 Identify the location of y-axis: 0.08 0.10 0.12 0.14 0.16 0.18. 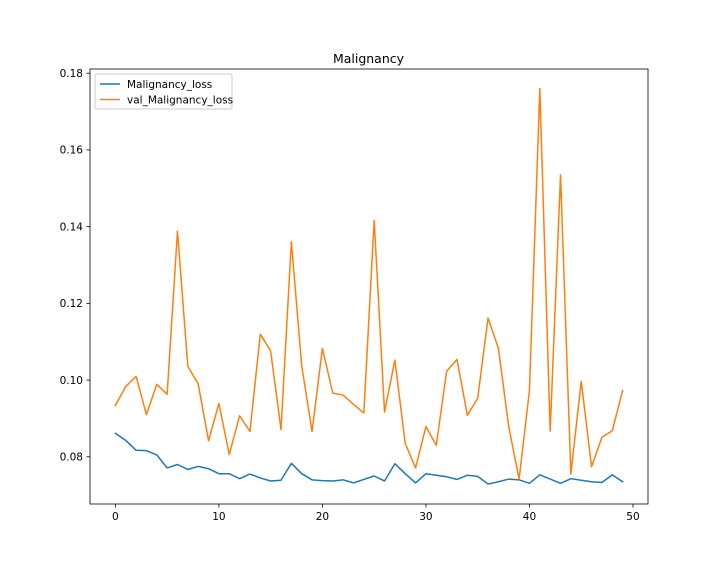
(75, 266).